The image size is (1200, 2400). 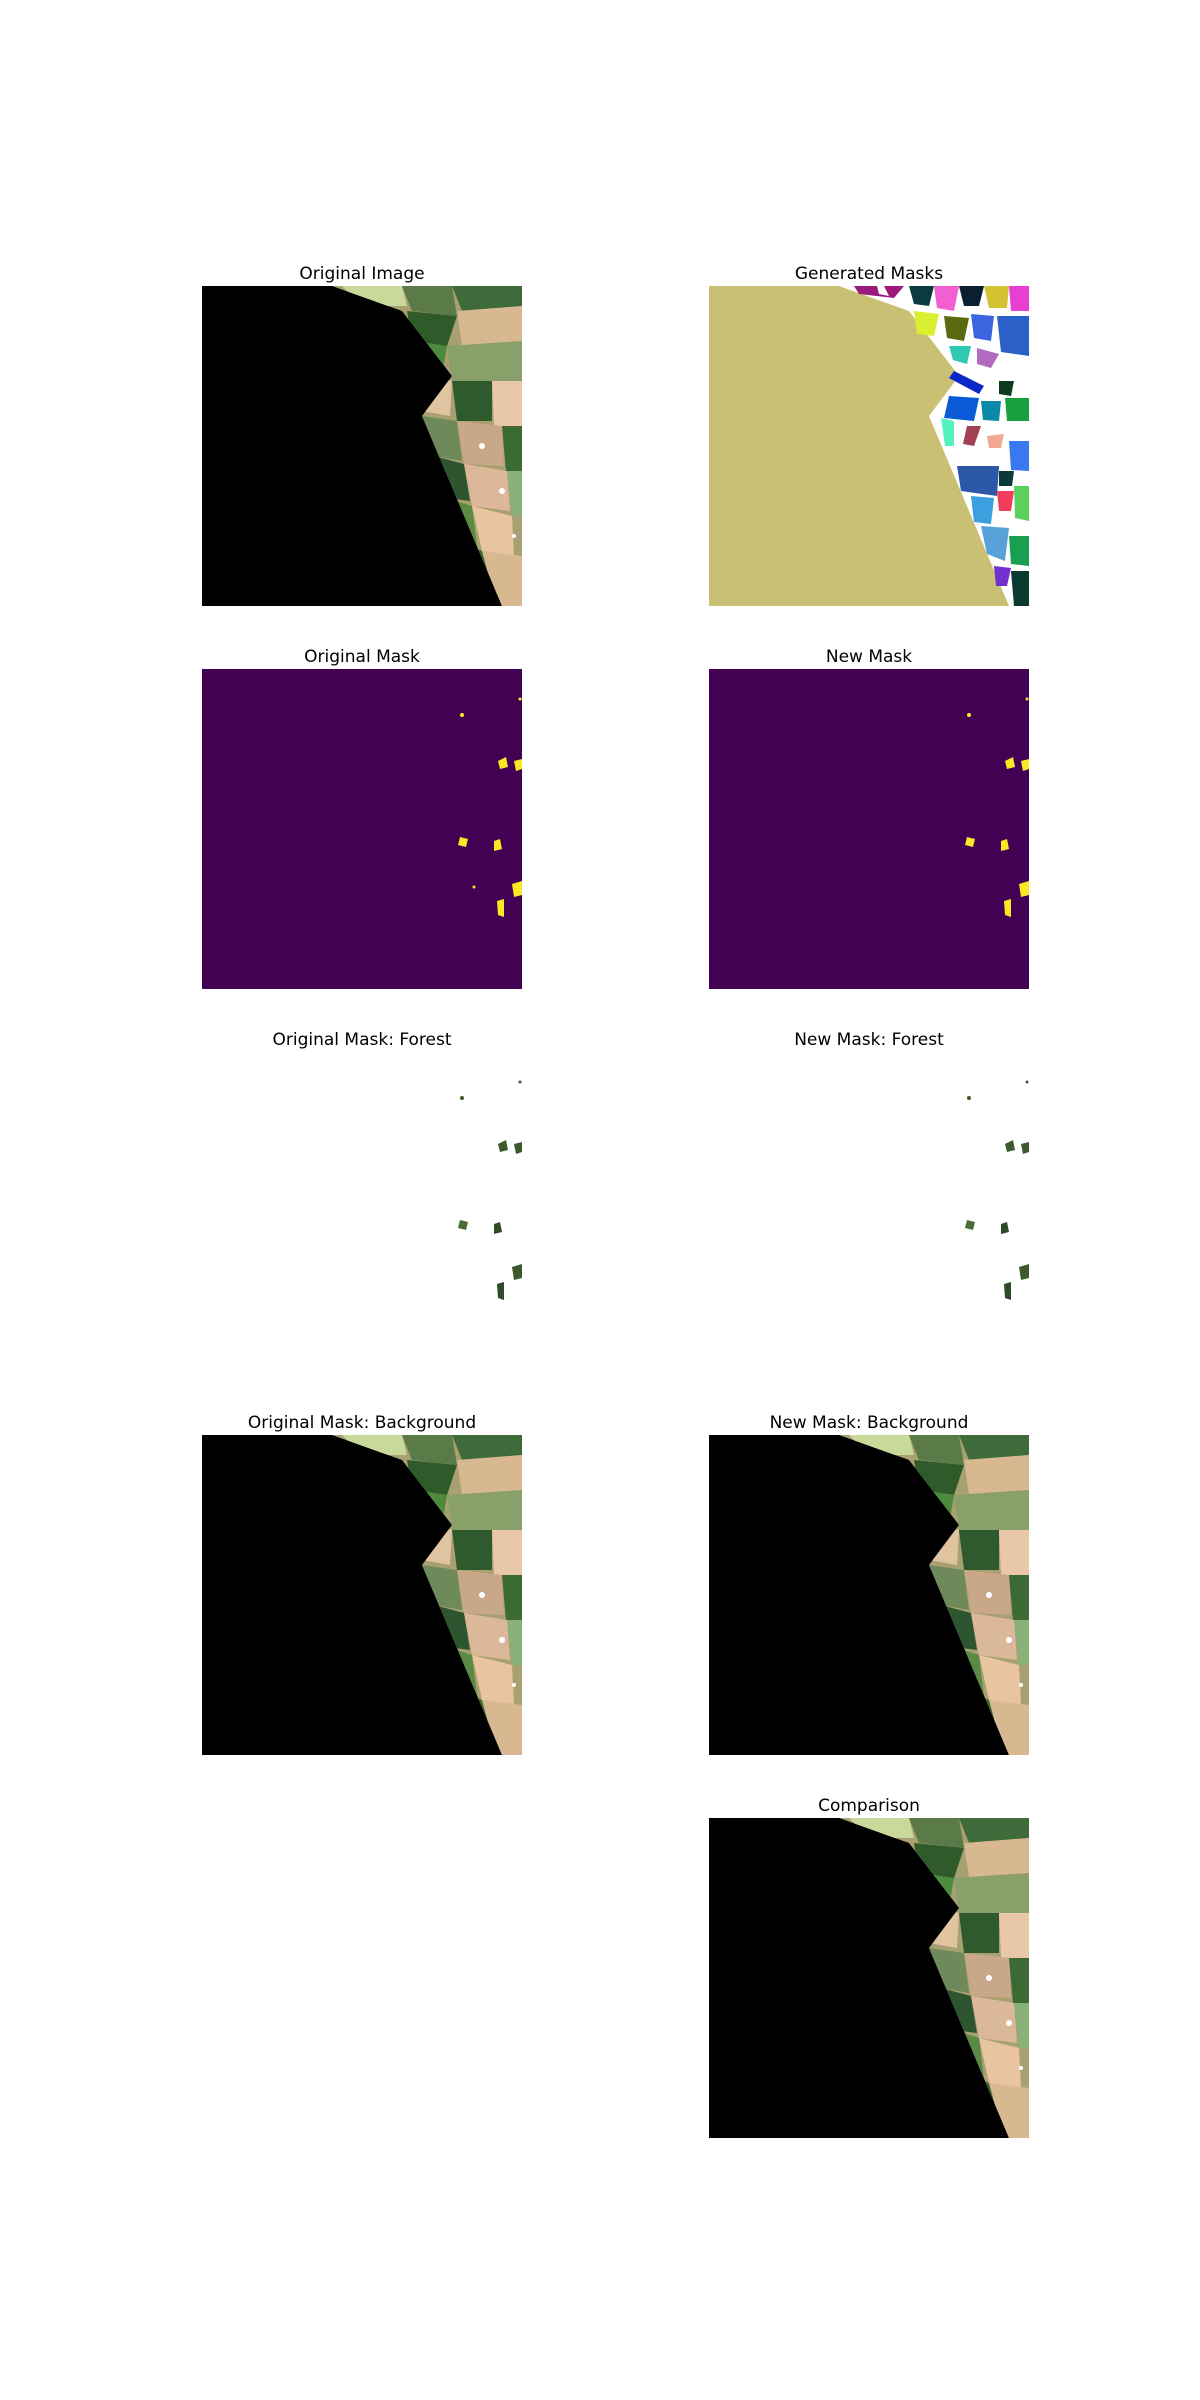 What do you see at coordinates (869, 1806) in the screenshot?
I see `panel-title: Comparison` at bounding box center [869, 1806].